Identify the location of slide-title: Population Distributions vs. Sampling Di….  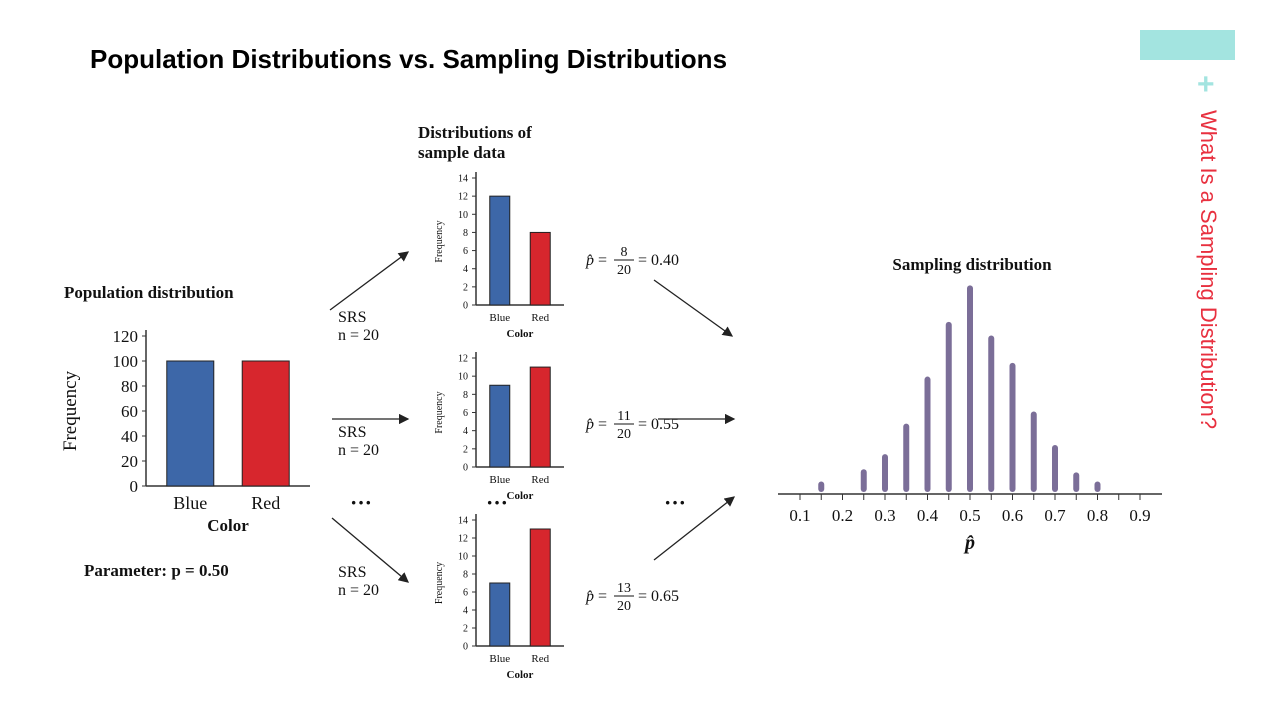
(409, 59).